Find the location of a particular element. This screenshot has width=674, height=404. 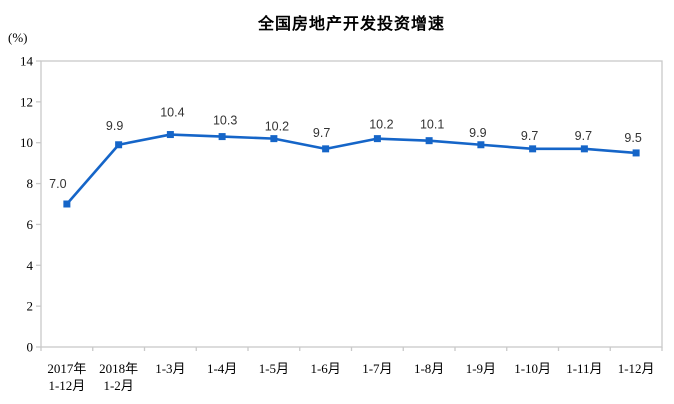

y-tick-label: 10 is located at coordinates (26, 142).